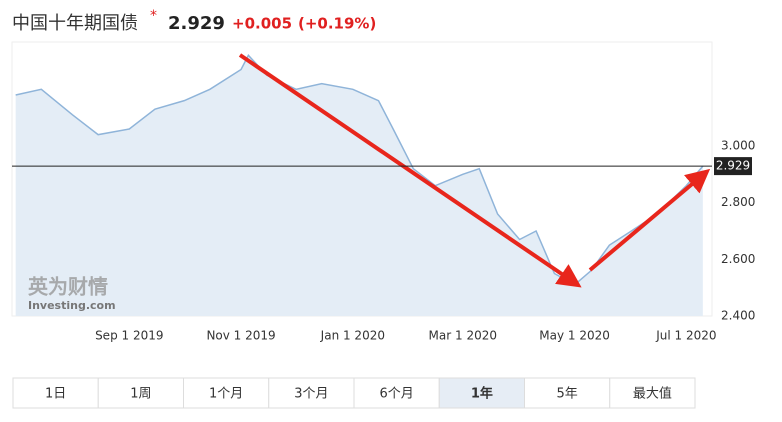  Describe the element at coordinates (262, 24) in the screenshot. I see `change: +0.005` at that location.